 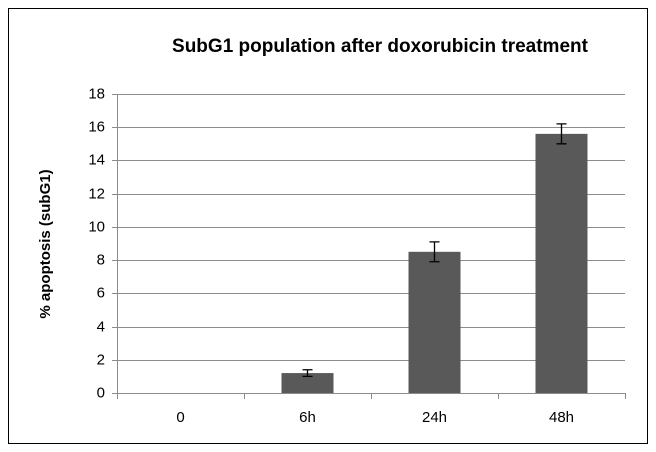 What do you see at coordinates (96, 226) in the screenshot?
I see `y-tick-label: 10` at bounding box center [96, 226].